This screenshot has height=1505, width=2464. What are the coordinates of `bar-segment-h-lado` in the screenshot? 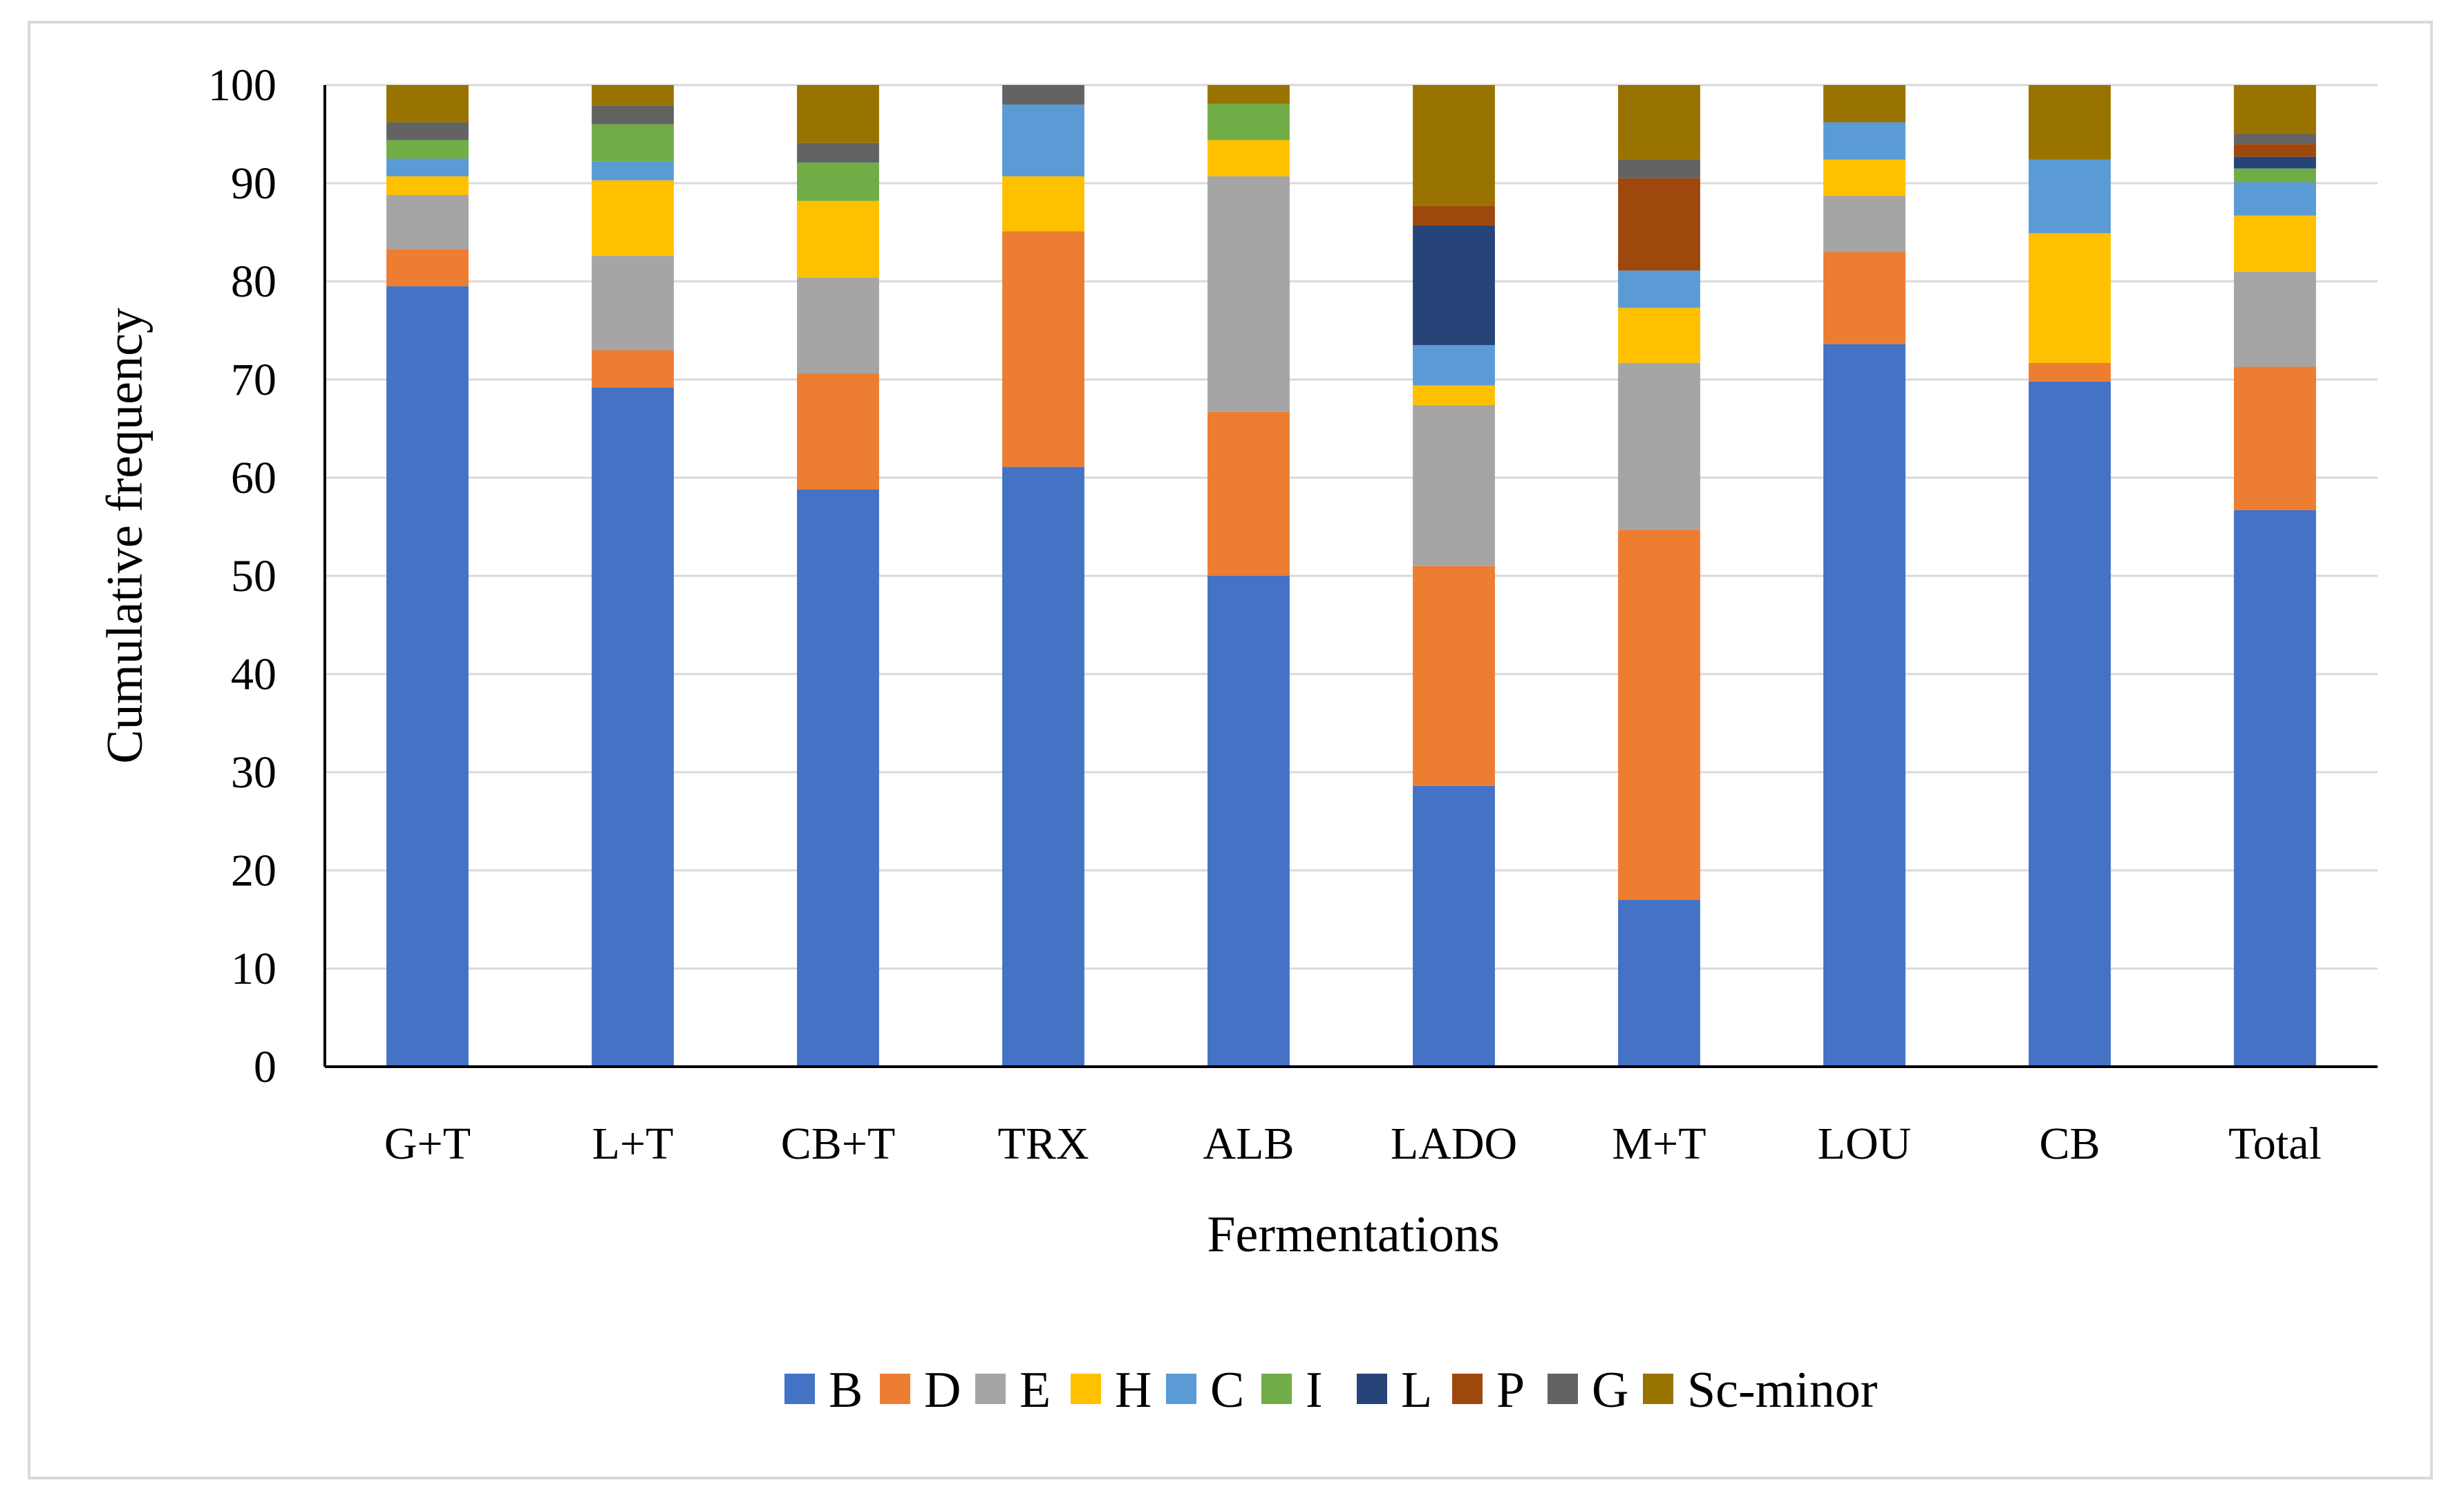 It's located at (1454, 395).